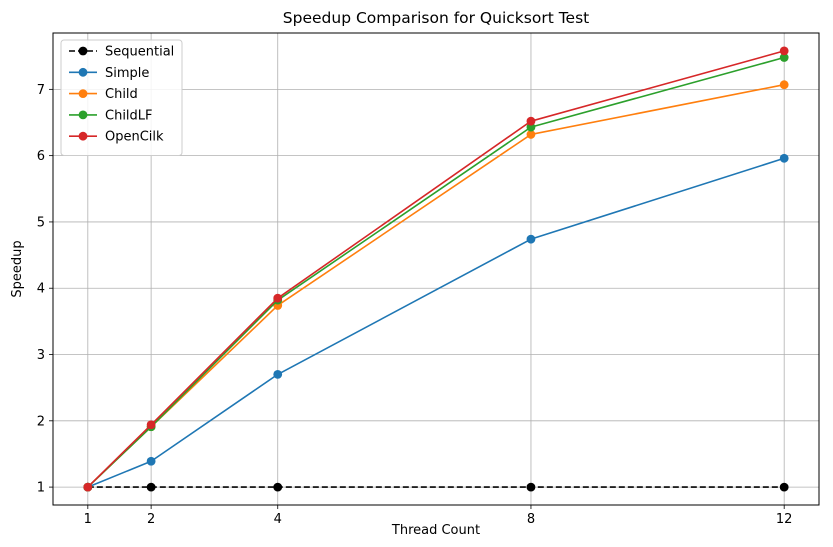 The image size is (833, 547). Describe the element at coordinates (41, 156) in the screenshot. I see `y-tick-label: 6` at that location.